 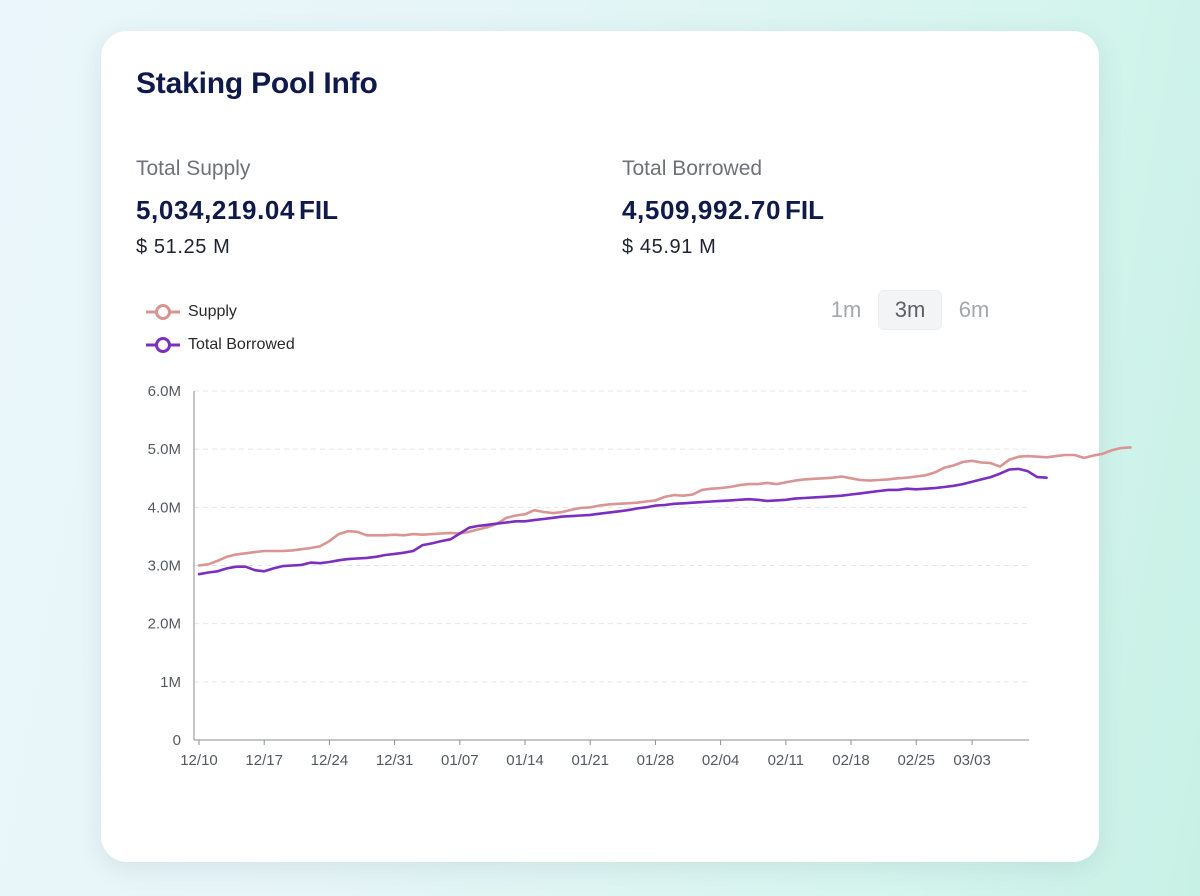 I want to click on x-tick-label: 03/03, so click(x=972, y=760).